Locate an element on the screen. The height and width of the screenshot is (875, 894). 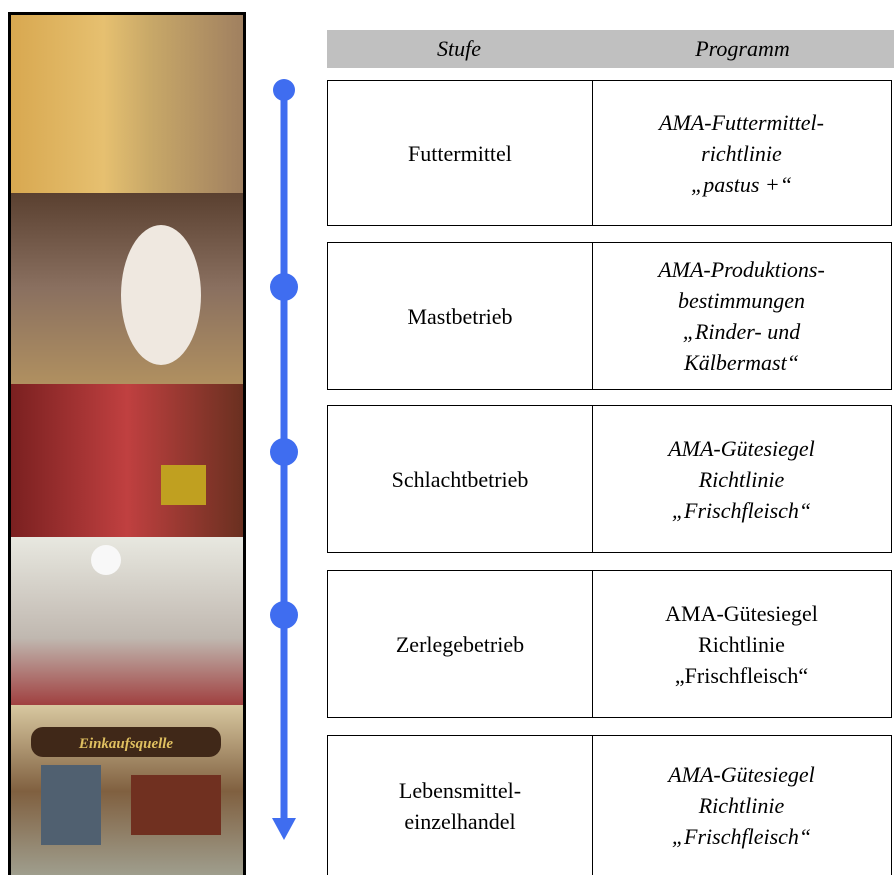
program-line: Kälbermast“ is located at coordinates (741, 362).